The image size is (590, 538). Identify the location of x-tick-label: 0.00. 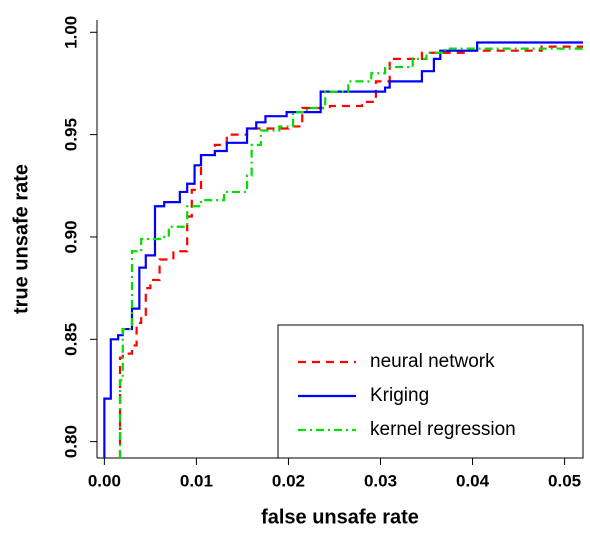
(104, 480).